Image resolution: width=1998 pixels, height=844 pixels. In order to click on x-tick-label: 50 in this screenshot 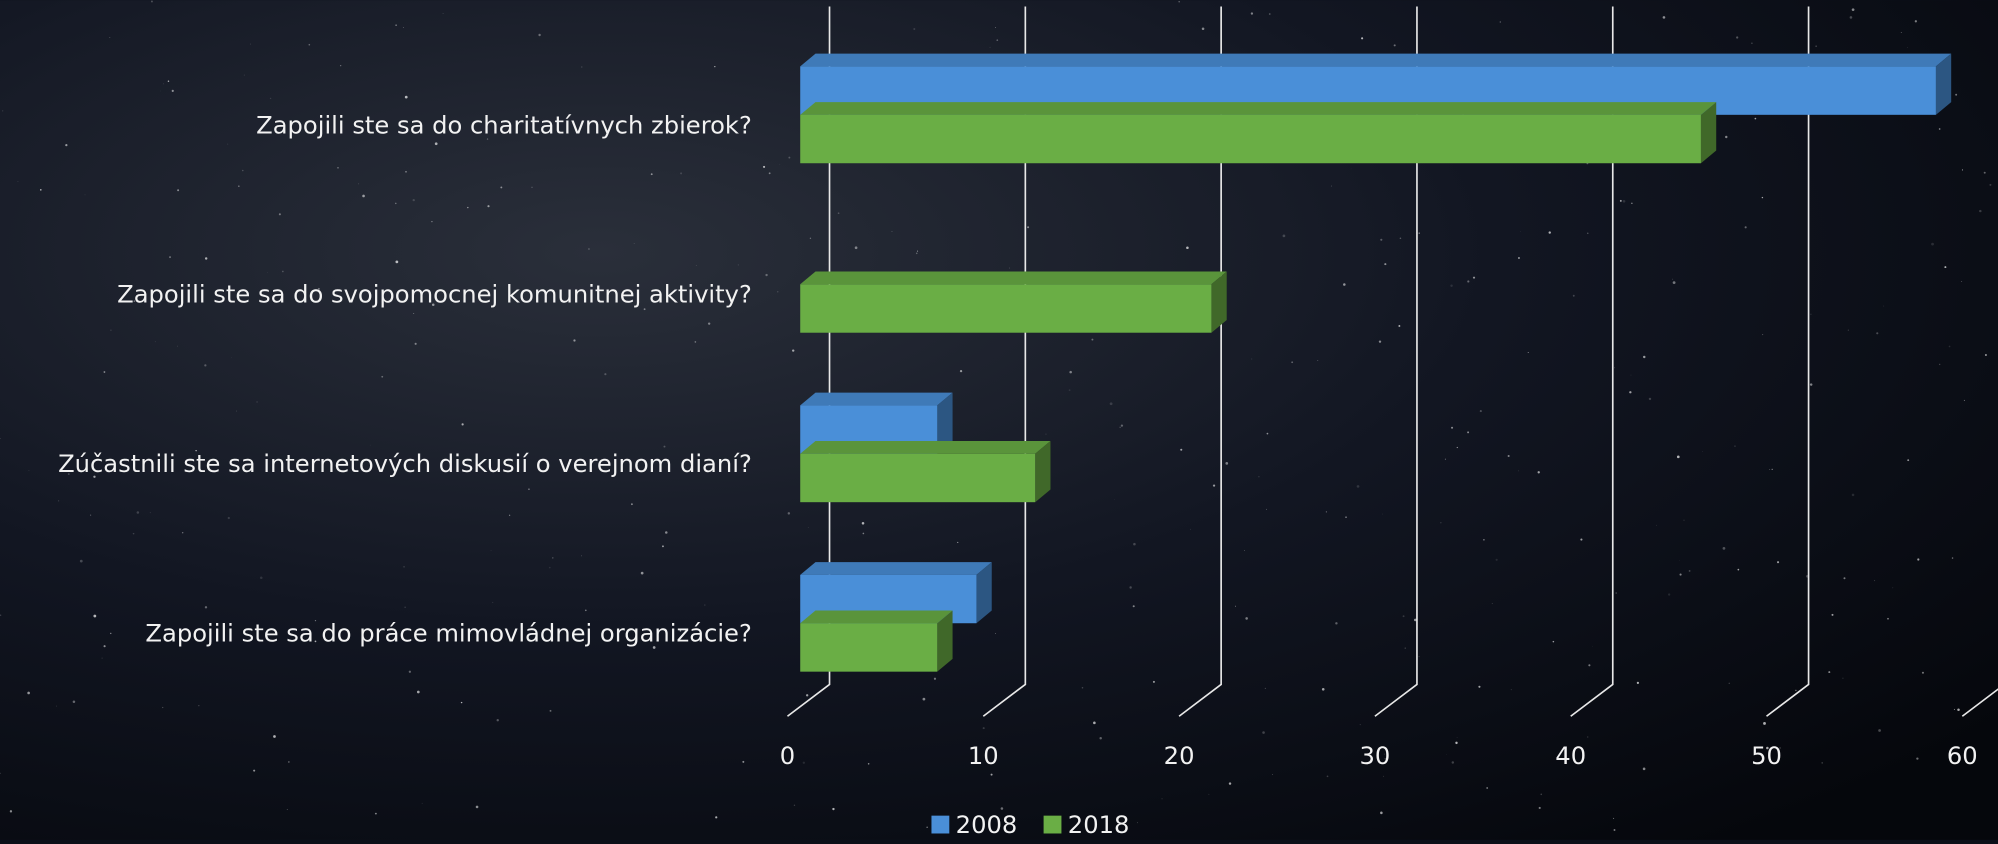, I will do `click(1766, 756)`.